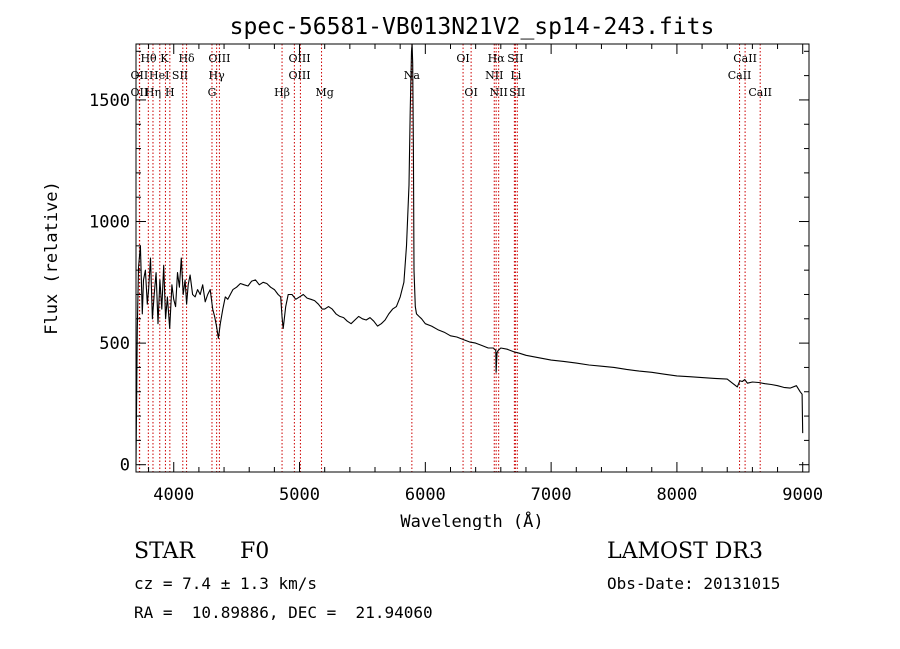  What do you see at coordinates (159, 75) in the screenshot?
I see `line-label: HeI` at bounding box center [159, 75].